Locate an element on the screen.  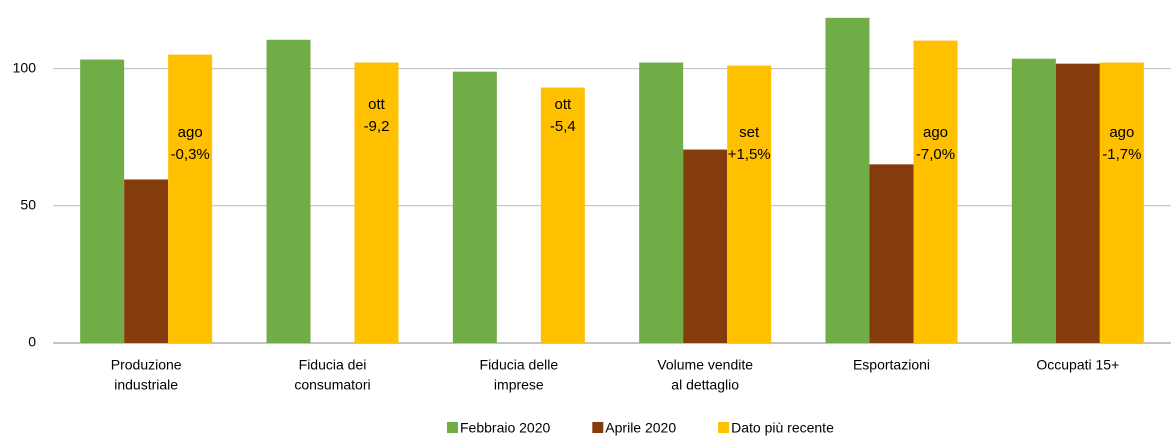
x-tick-label: Occupati 15+ is located at coordinates (1077, 365).